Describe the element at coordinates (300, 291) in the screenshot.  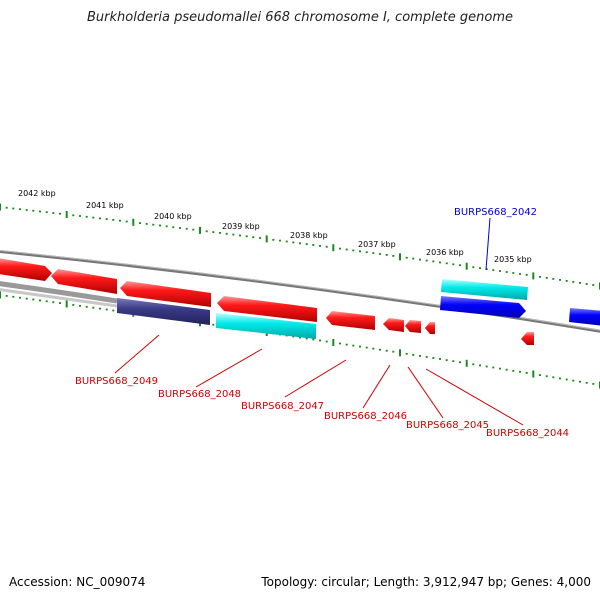
I see `genome-backbone` at that location.